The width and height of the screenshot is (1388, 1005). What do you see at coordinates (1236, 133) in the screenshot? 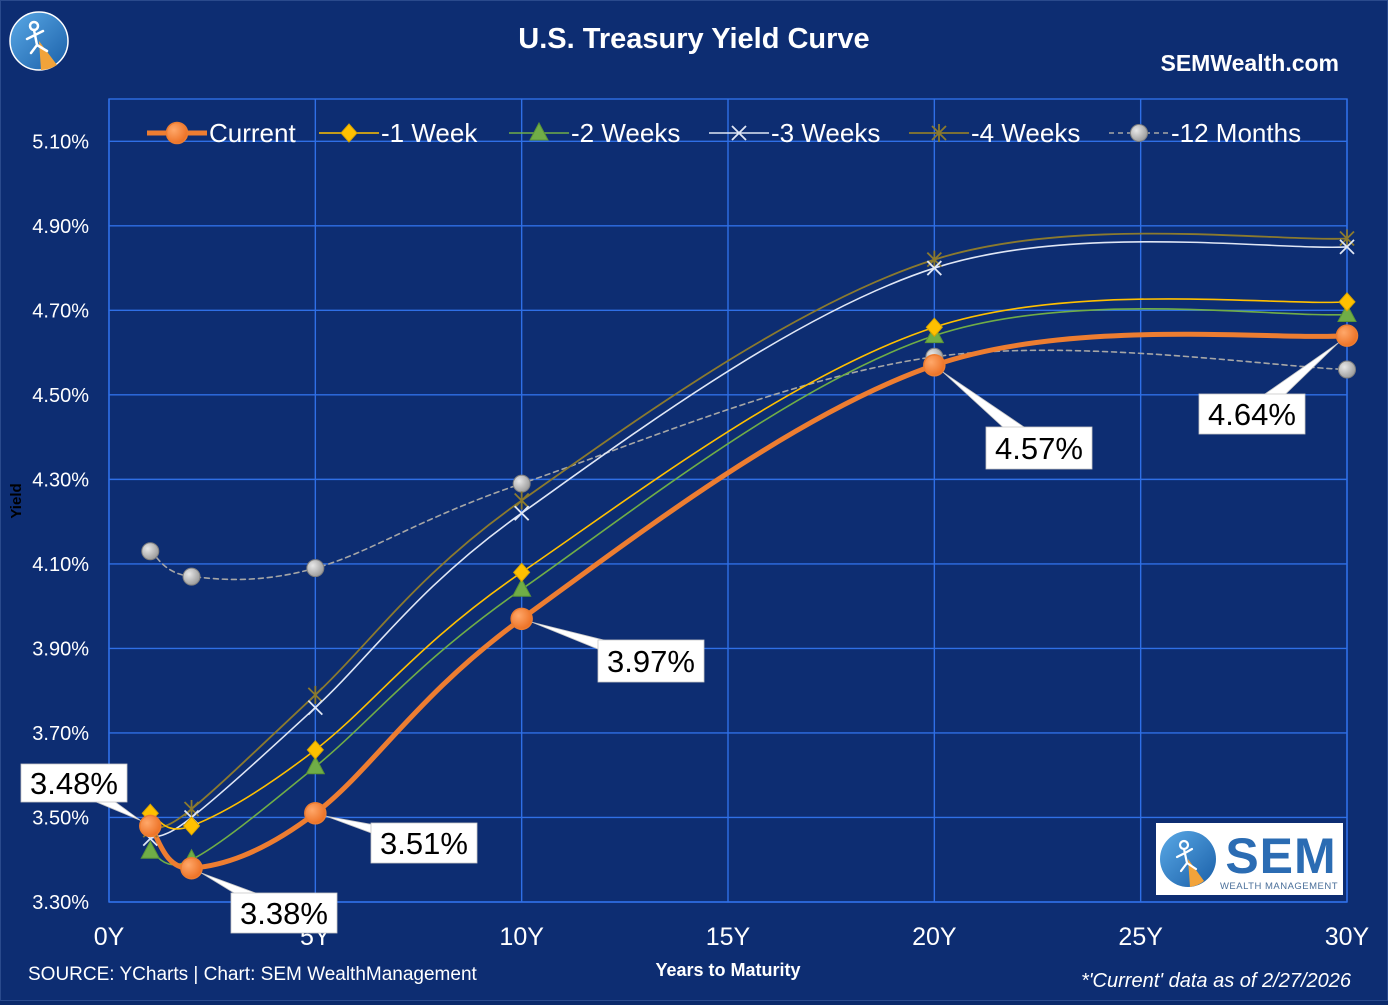
I see `legend-label: -12 Months` at bounding box center [1236, 133].